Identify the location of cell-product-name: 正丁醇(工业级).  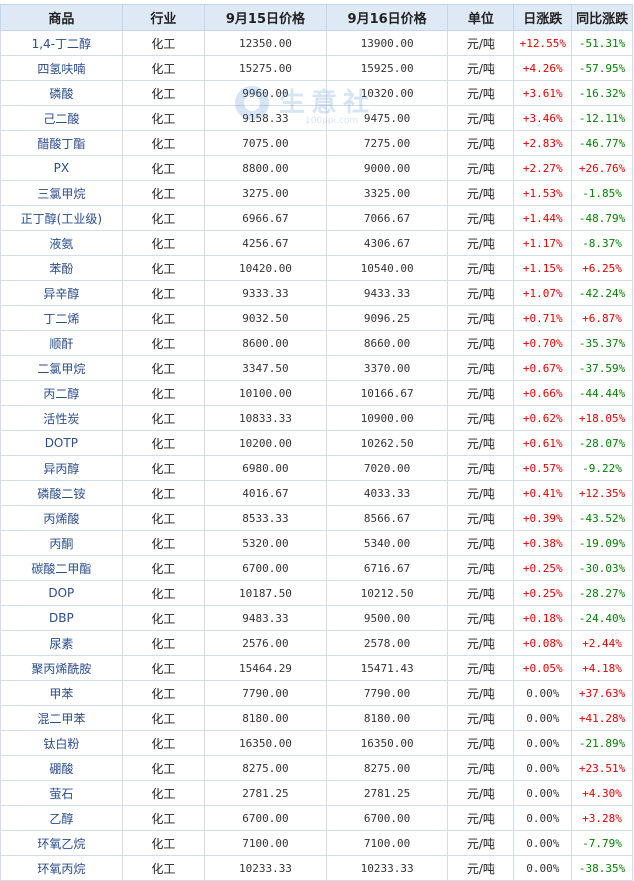
(61, 218).